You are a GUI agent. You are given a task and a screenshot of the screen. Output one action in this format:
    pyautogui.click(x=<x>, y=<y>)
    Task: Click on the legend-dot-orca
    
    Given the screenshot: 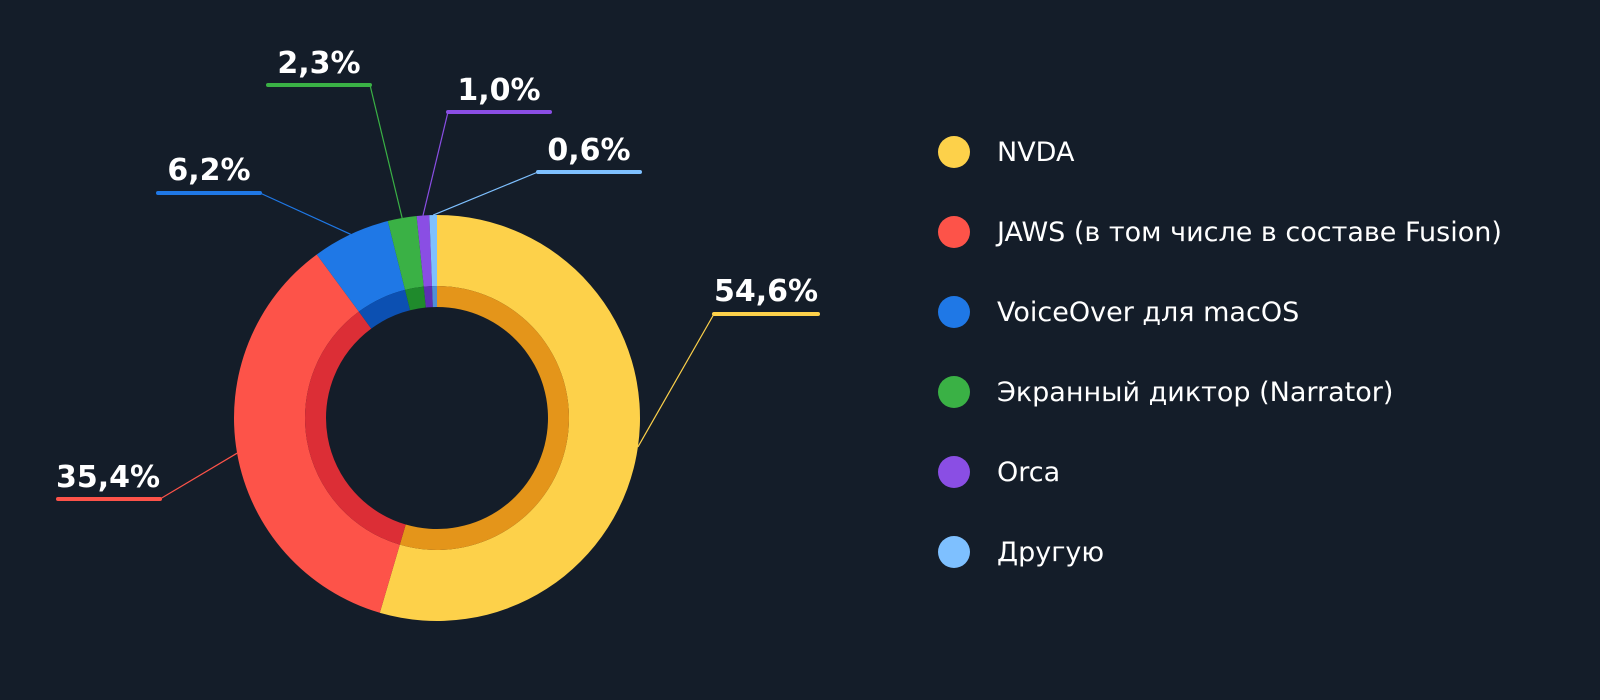 What is the action you would take?
    pyautogui.click(x=954, y=472)
    